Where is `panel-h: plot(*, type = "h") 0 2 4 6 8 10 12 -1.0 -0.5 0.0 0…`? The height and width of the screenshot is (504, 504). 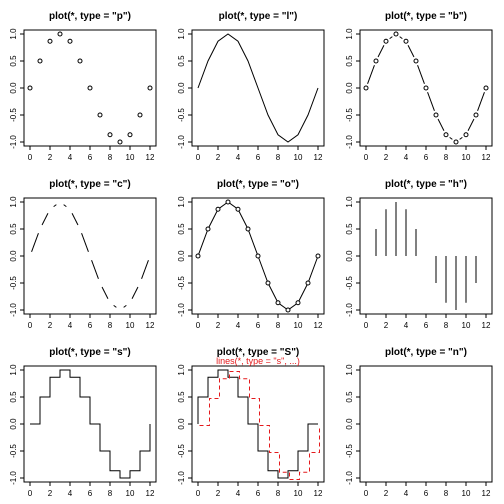 panel-h: plot(*, type = "h") 0 2 4 6 8 10 12 -1.0 -0.5 0.0 0… is located at coordinates (419, 254).